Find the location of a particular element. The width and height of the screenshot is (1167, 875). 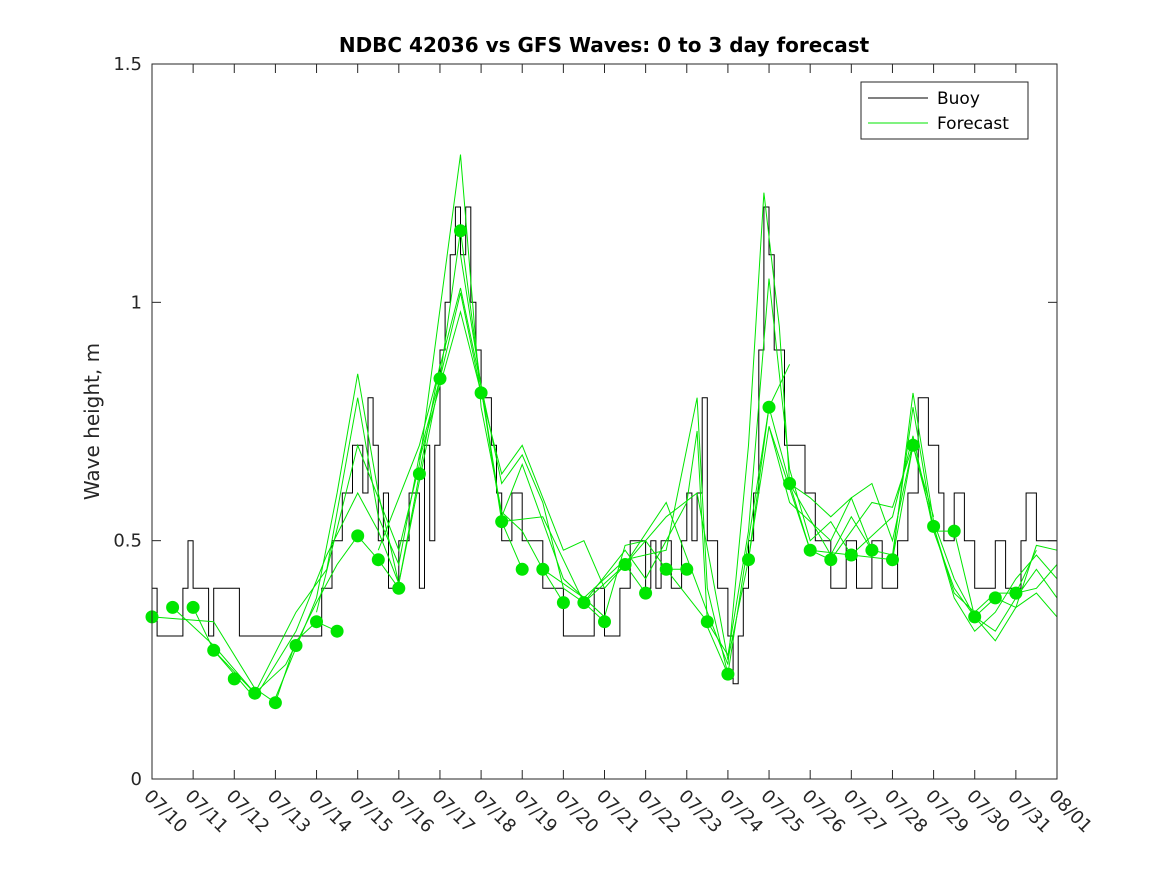

legend-box is located at coordinates (944, 110).